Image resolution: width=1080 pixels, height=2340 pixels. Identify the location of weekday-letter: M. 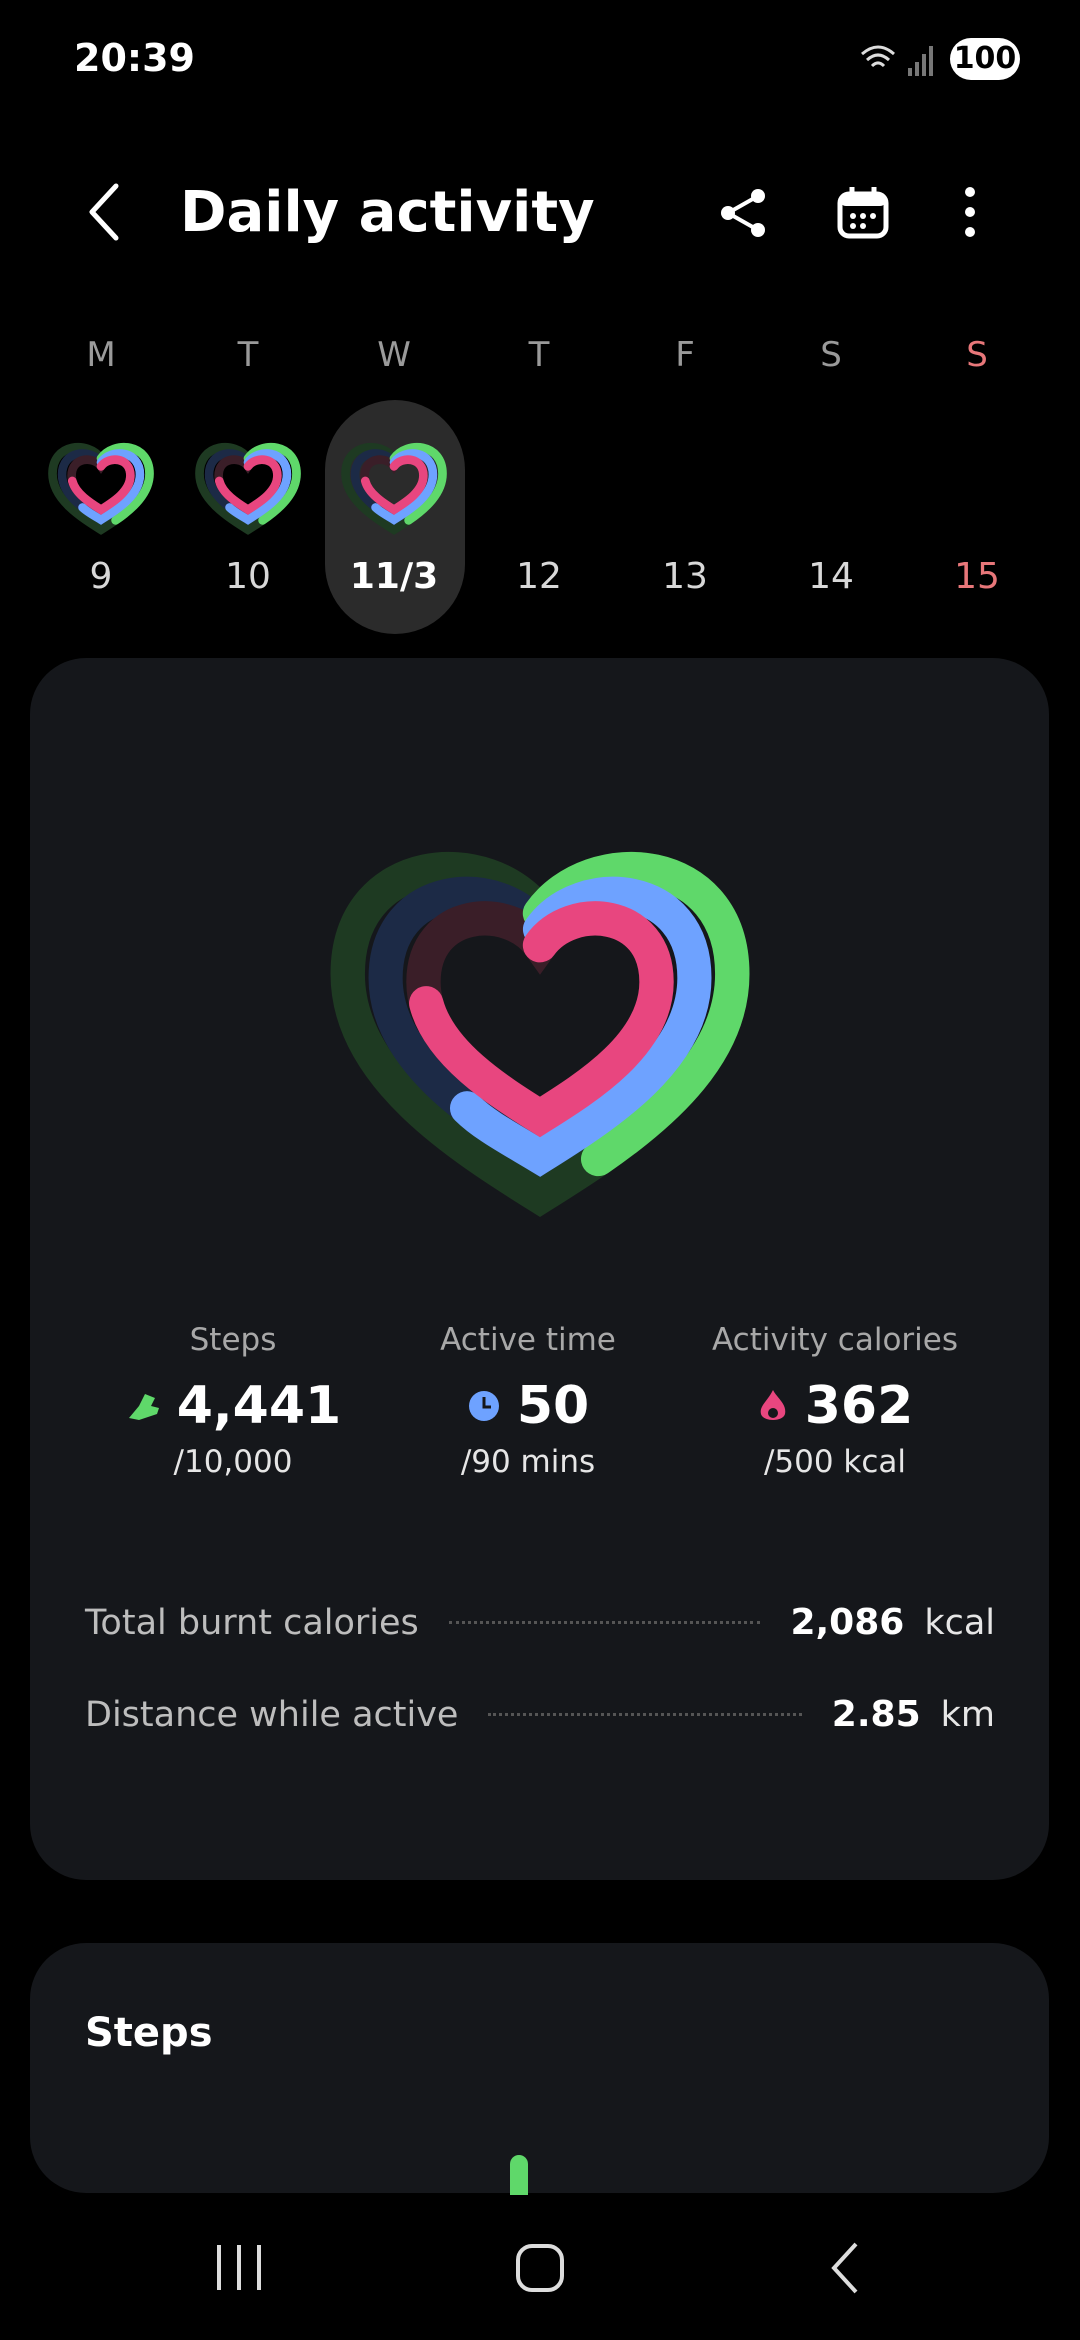
(101, 355).